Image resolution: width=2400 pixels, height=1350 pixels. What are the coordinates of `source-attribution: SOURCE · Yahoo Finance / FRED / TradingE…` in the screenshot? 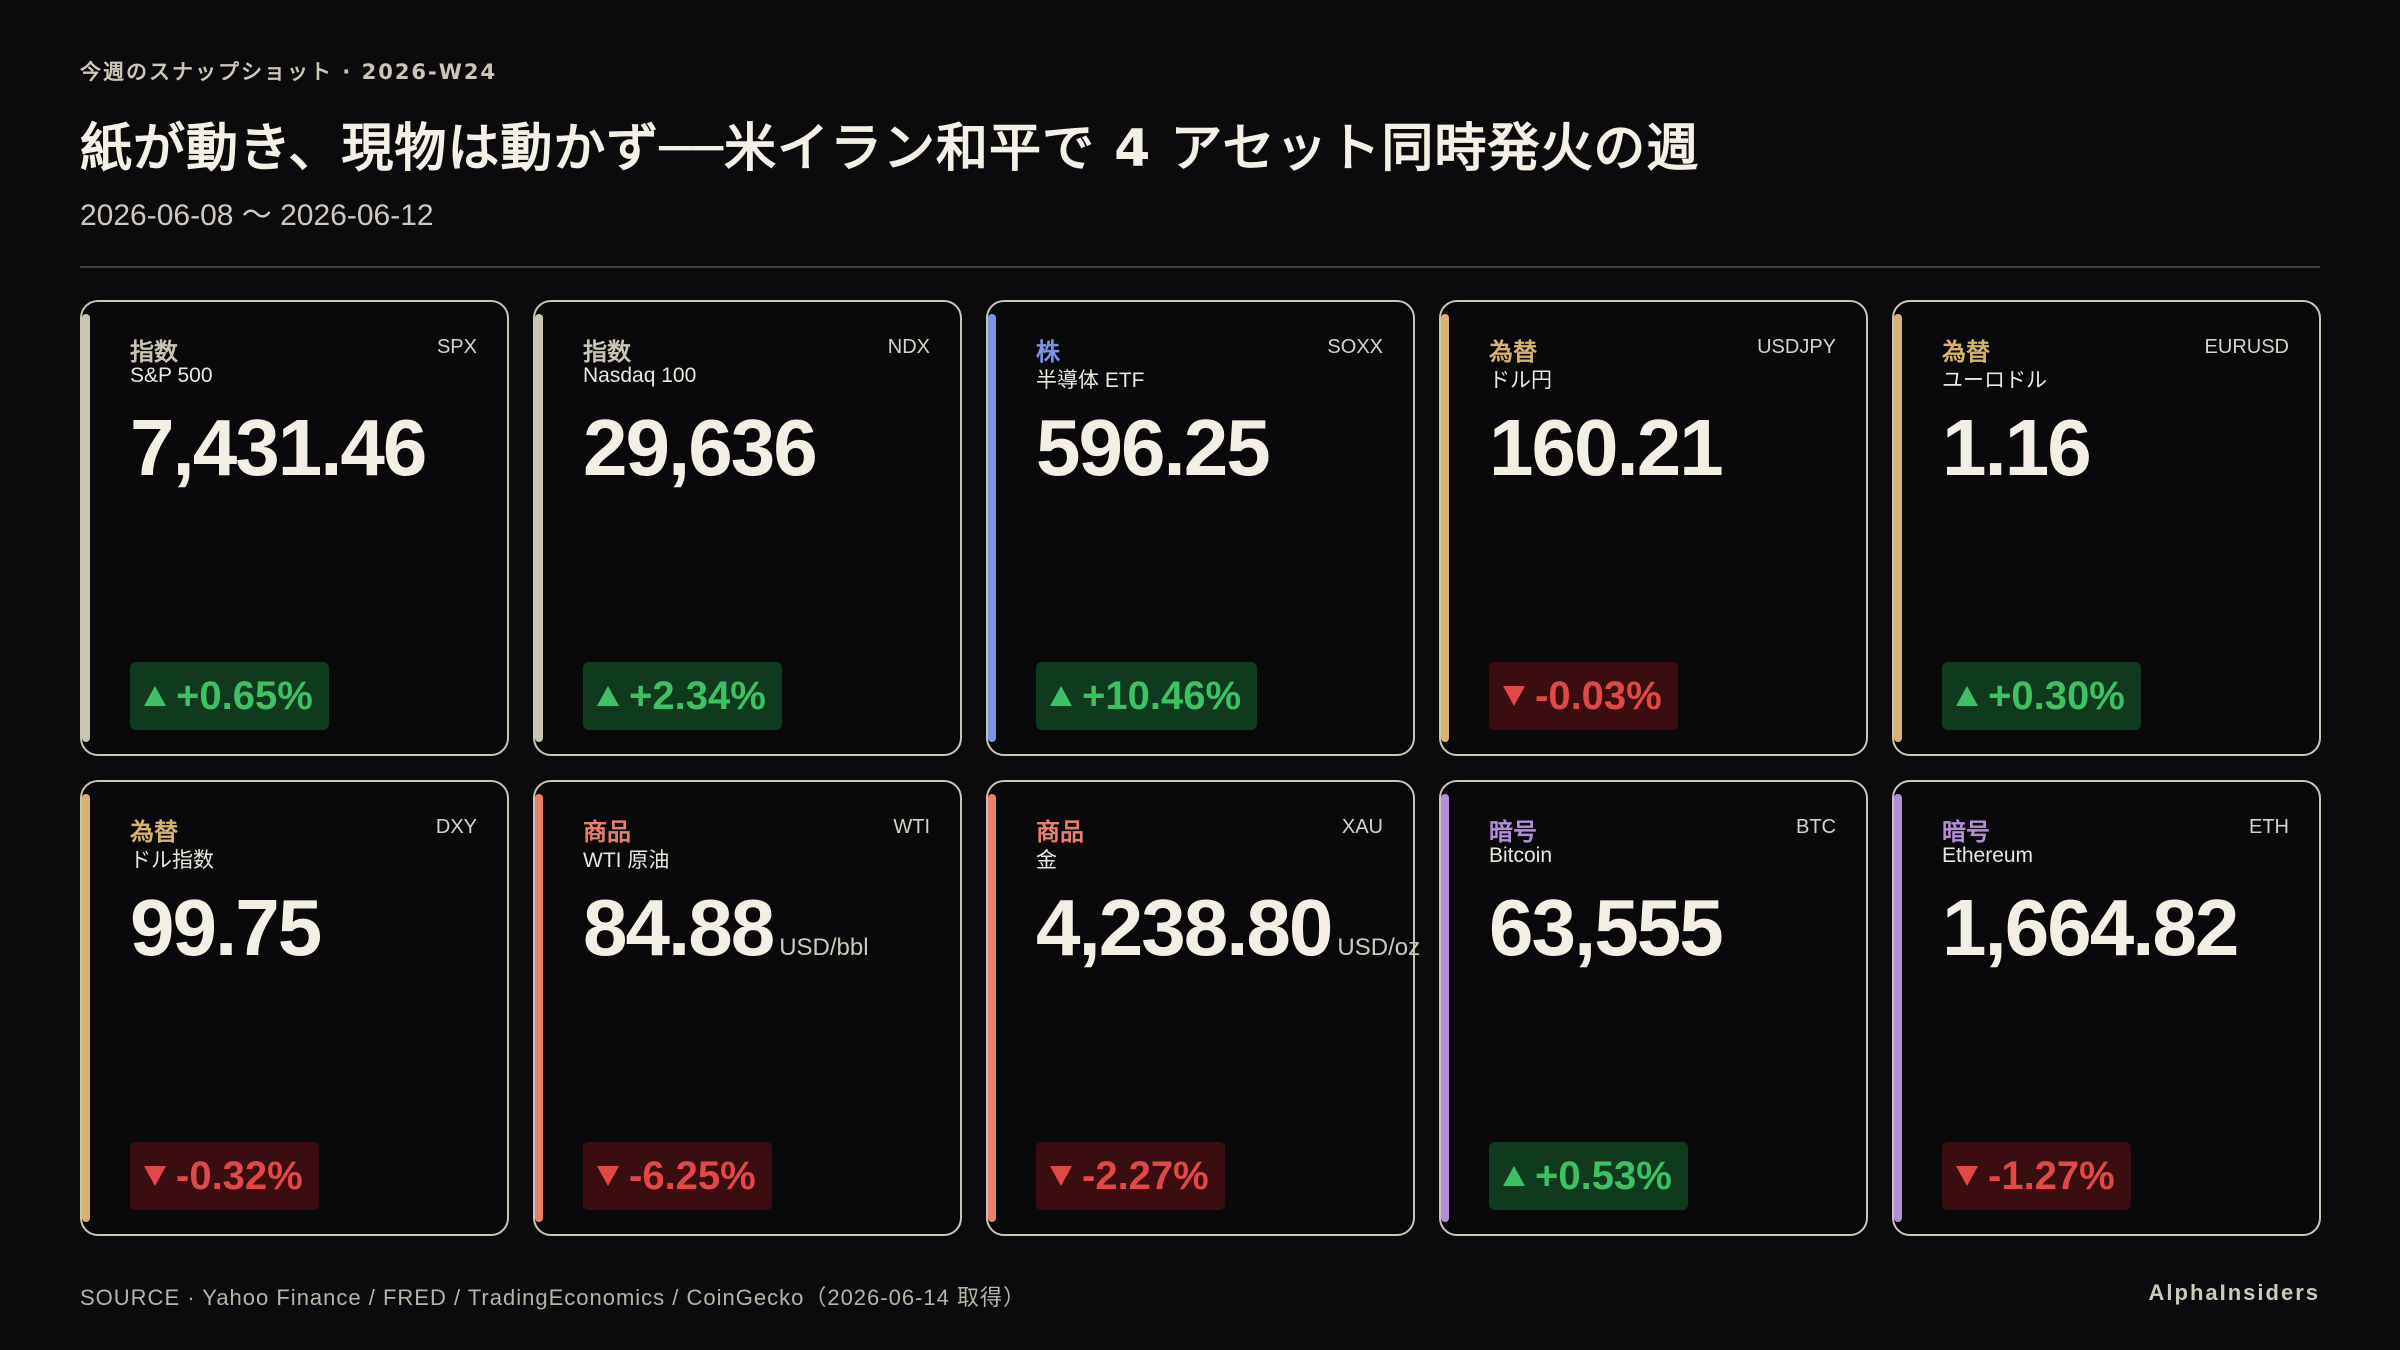 It's located at (553, 1297).